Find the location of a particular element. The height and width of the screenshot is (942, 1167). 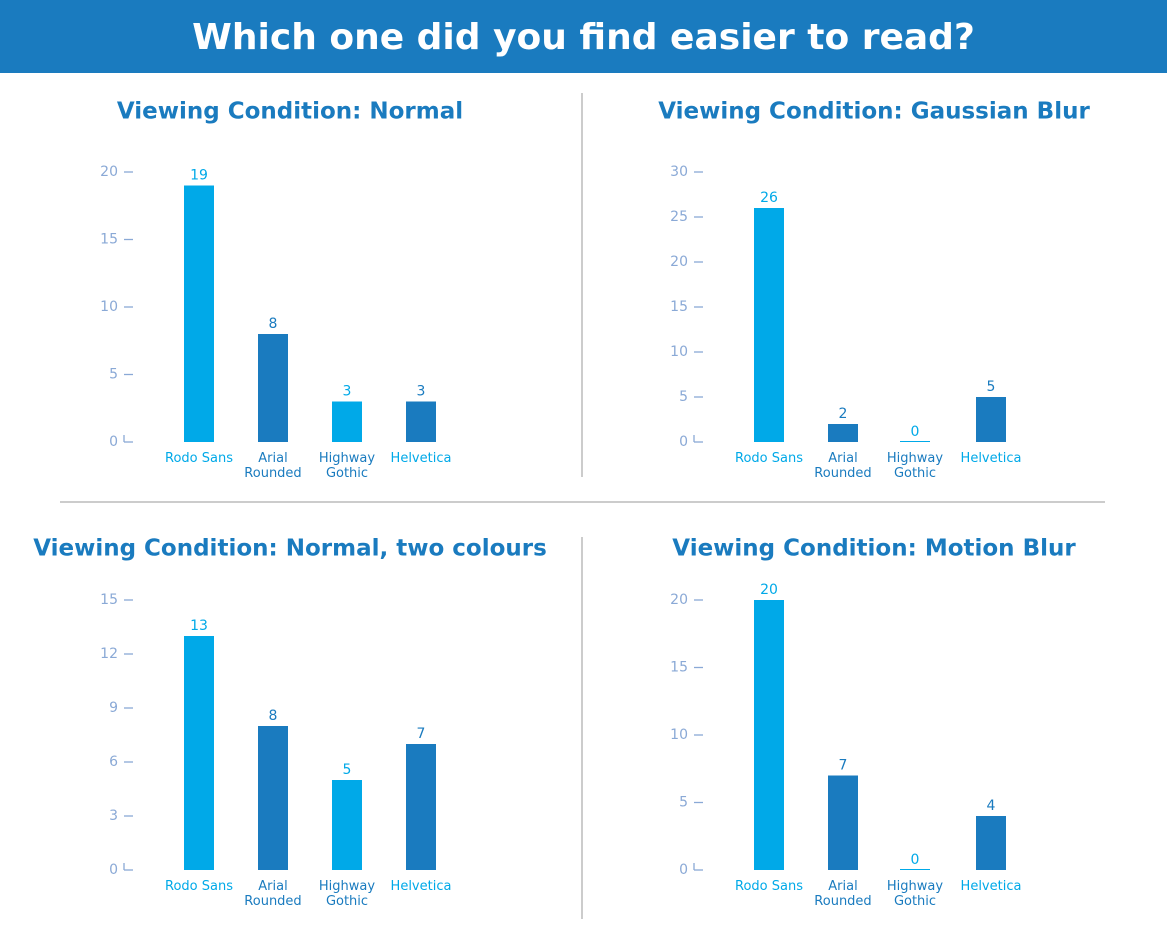

value-label: 26 is located at coordinates (769, 198).